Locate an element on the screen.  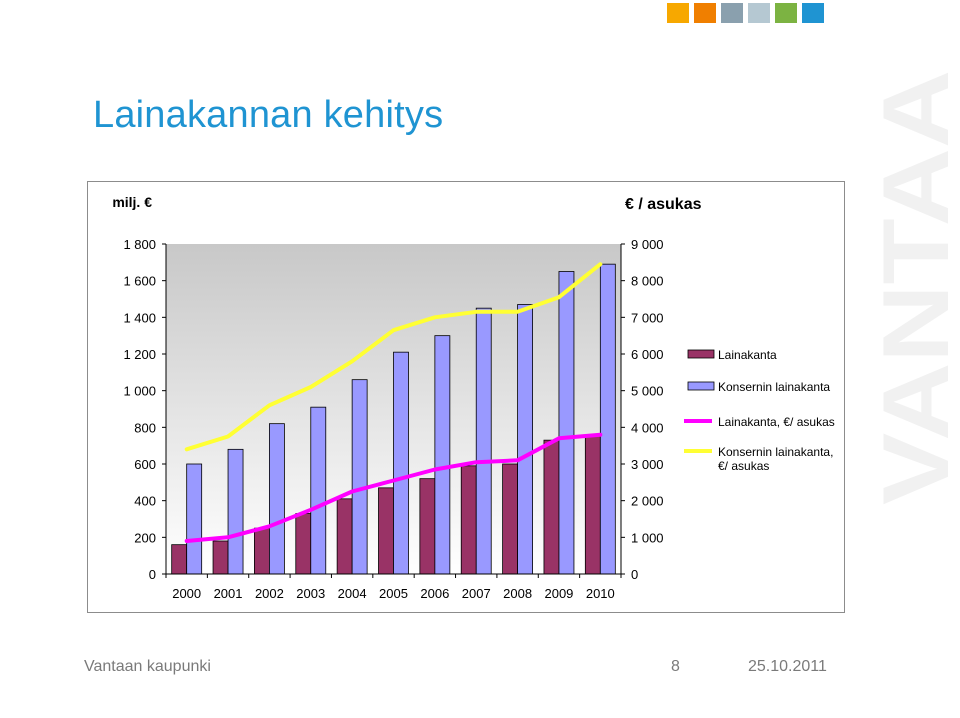
right-tick-label: 0 is located at coordinates (634, 574).